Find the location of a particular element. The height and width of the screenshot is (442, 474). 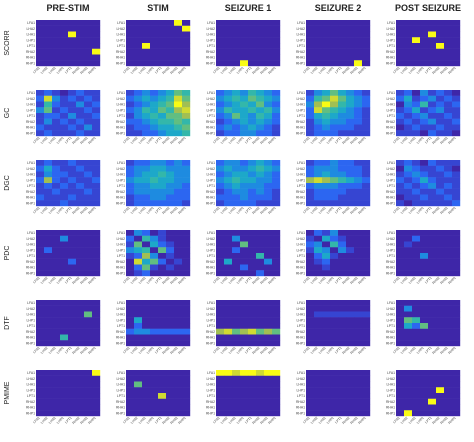

row-tick-label: LHA1 is located at coordinates (121, 245).